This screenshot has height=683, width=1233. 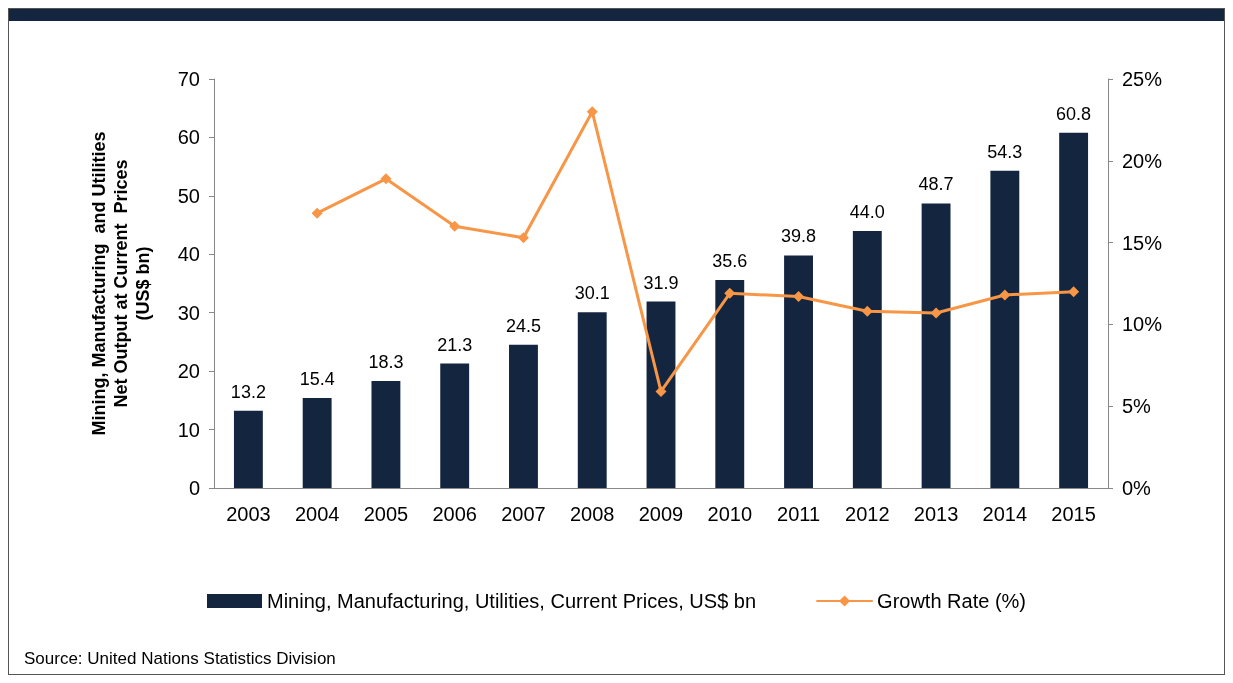 I want to click on x-tick-label: 2007, so click(x=523, y=514).